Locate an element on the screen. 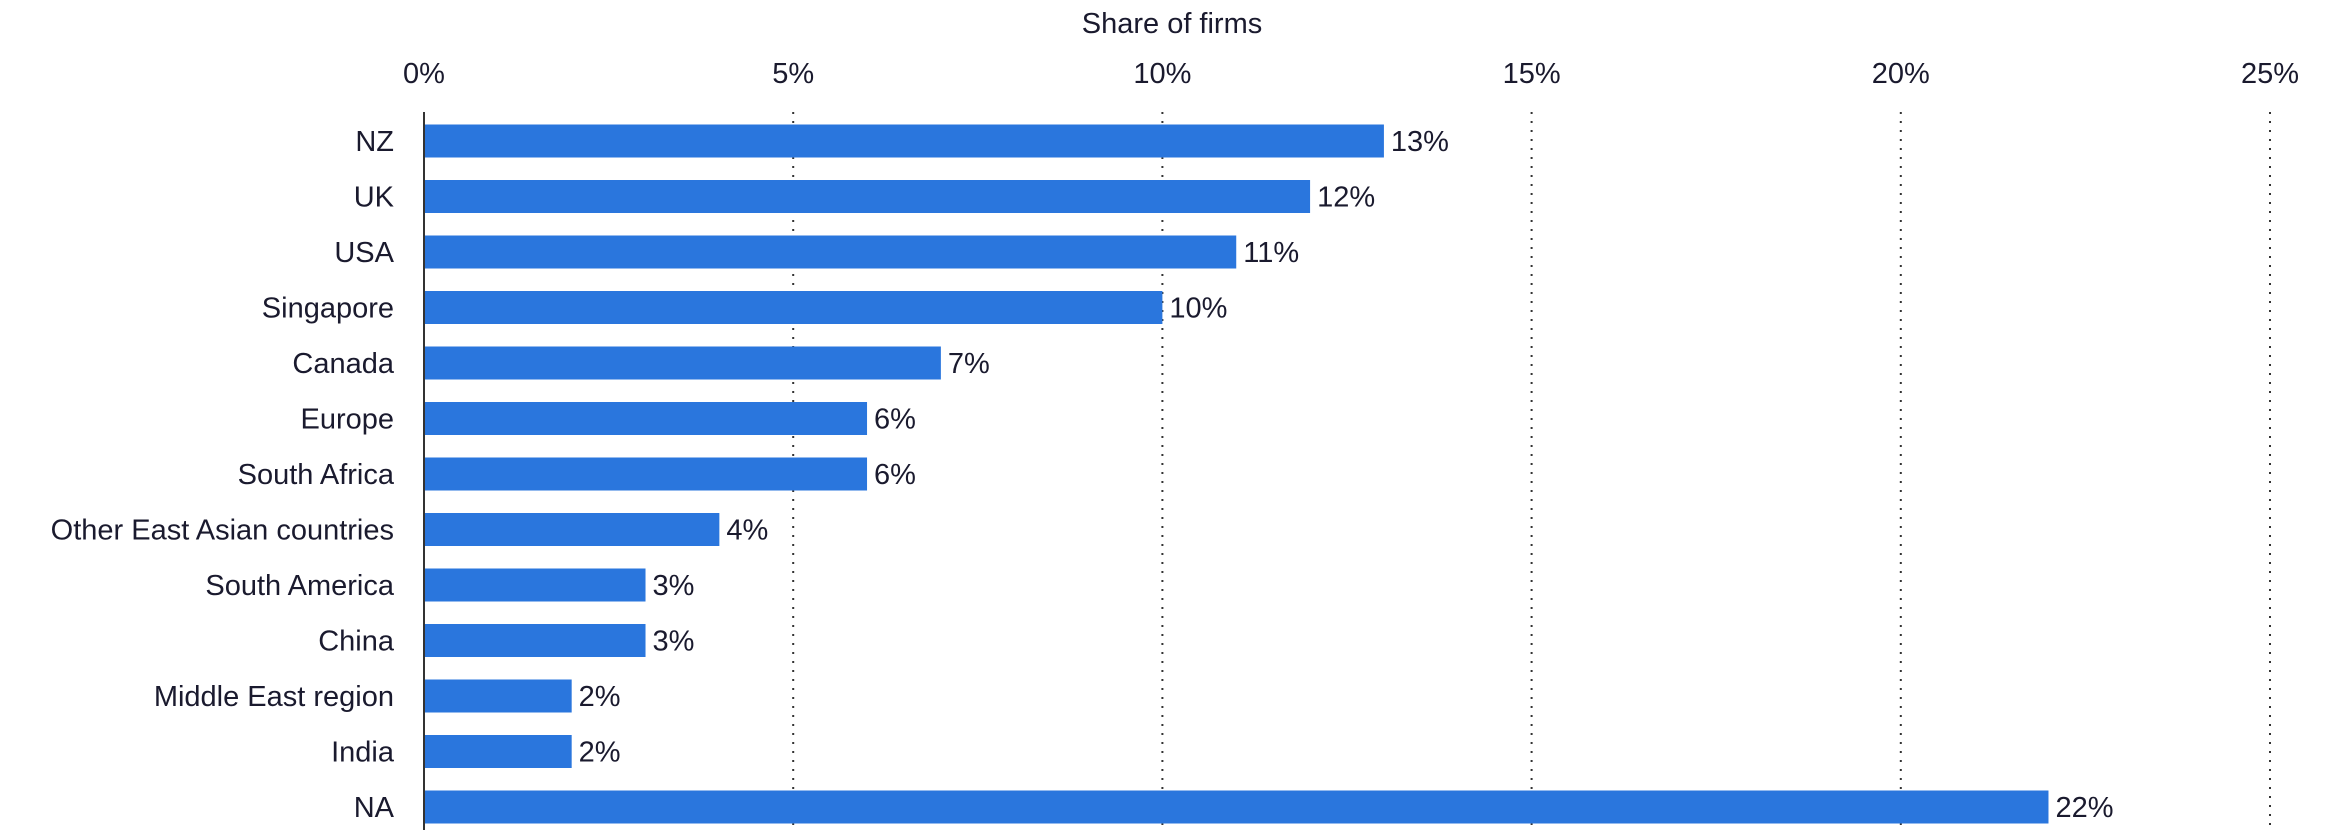 The width and height of the screenshot is (2326, 830). x-tick-label: 20% is located at coordinates (1901, 74).